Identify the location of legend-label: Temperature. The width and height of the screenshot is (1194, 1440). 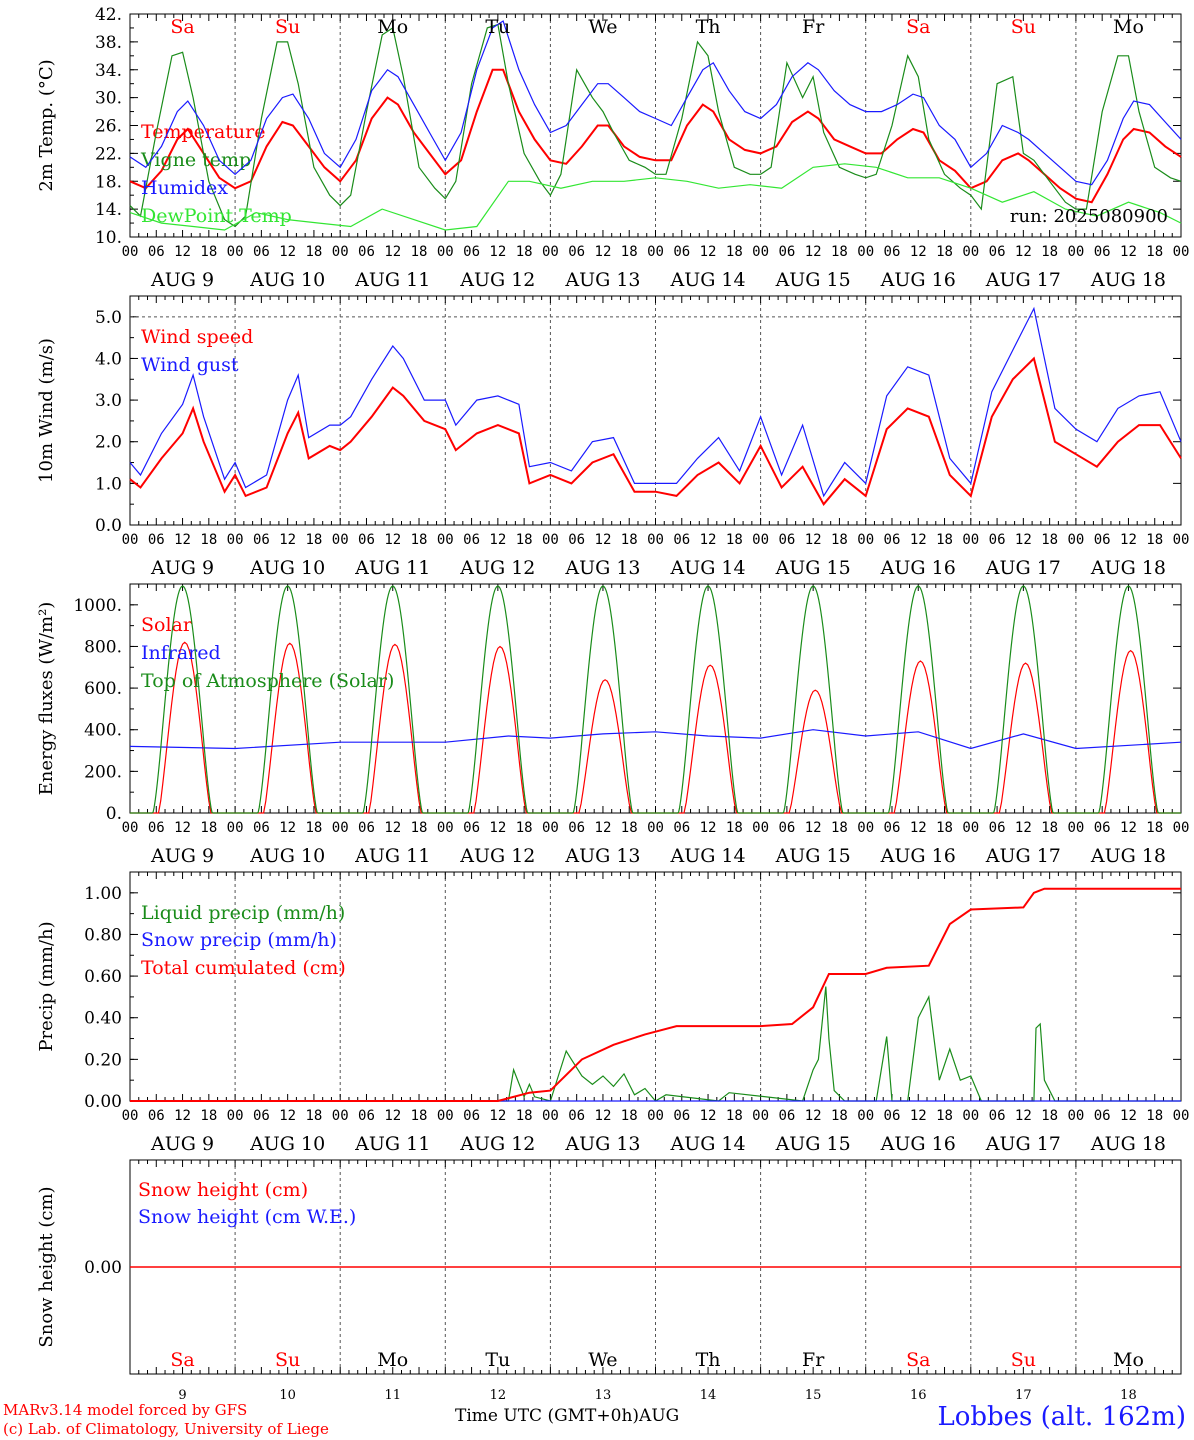
(203, 132).